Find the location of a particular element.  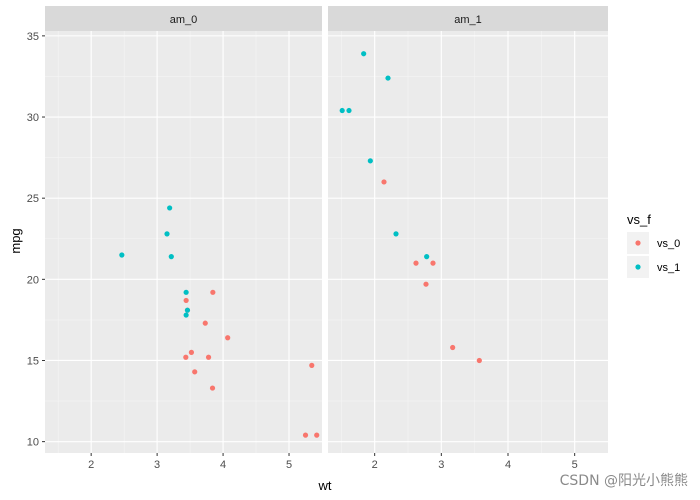

y-tick-label: 30 is located at coordinates (33, 118).